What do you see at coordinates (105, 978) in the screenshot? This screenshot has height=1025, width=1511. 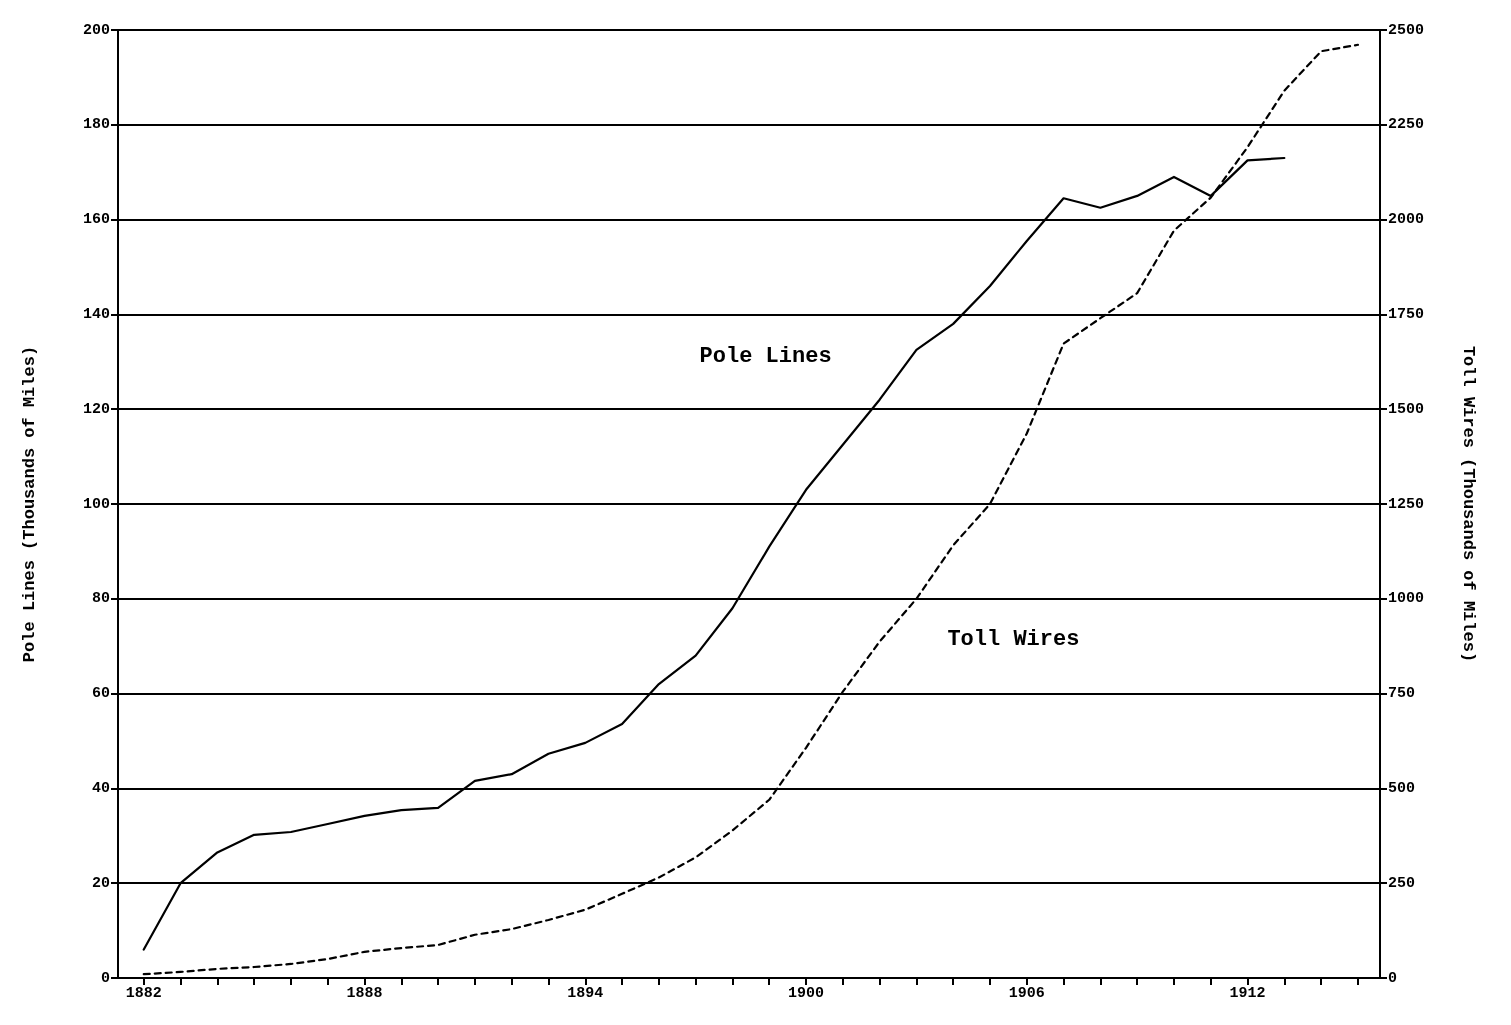 I see `y-tick-label: 0` at bounding box center [105, 978].